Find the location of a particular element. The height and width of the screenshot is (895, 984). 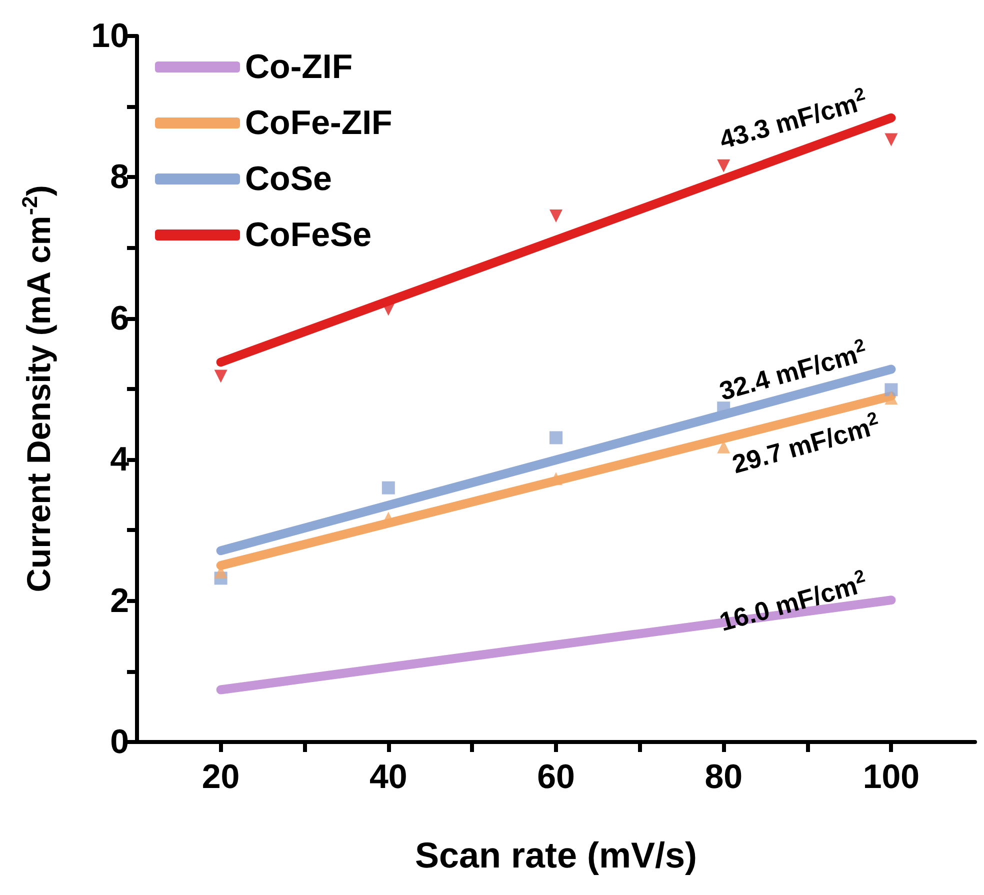

y-tick-label: 10 is located at coordinates (110, 36).